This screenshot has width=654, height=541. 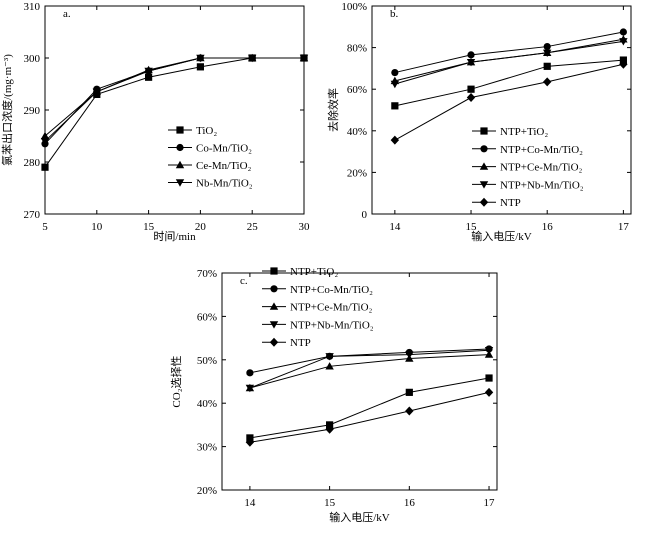 I want to click on panel-label: b., so click(x=394, y=14).